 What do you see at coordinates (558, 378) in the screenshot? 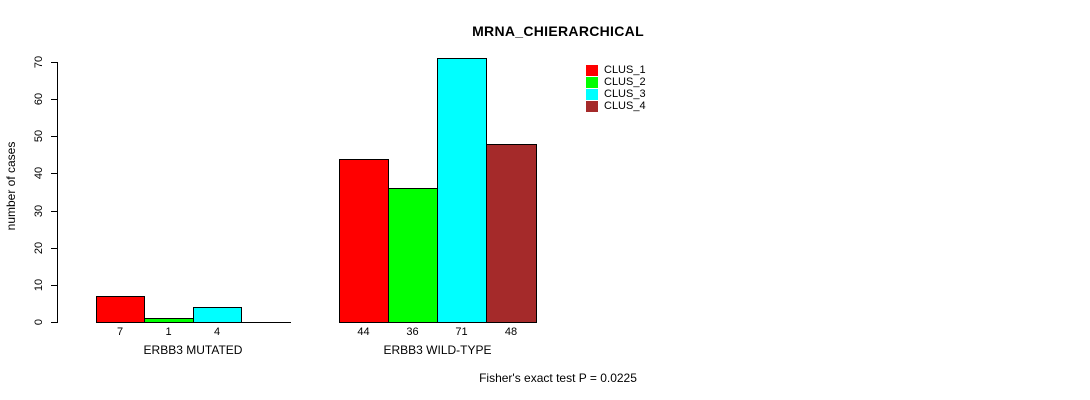
I see `fisher-test-annotation: Fisher's exact test P = 0.0225` at bounding box center [558, 378].